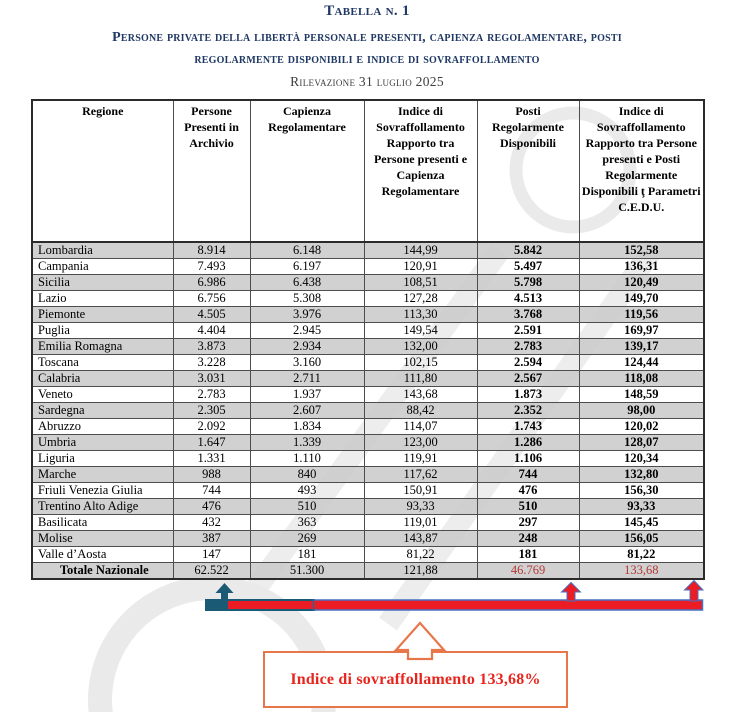  What do you see at coordinates (102, 314) in the screenshot?
I see `region-cell: Piemonte` at bounding box center [102, 314].